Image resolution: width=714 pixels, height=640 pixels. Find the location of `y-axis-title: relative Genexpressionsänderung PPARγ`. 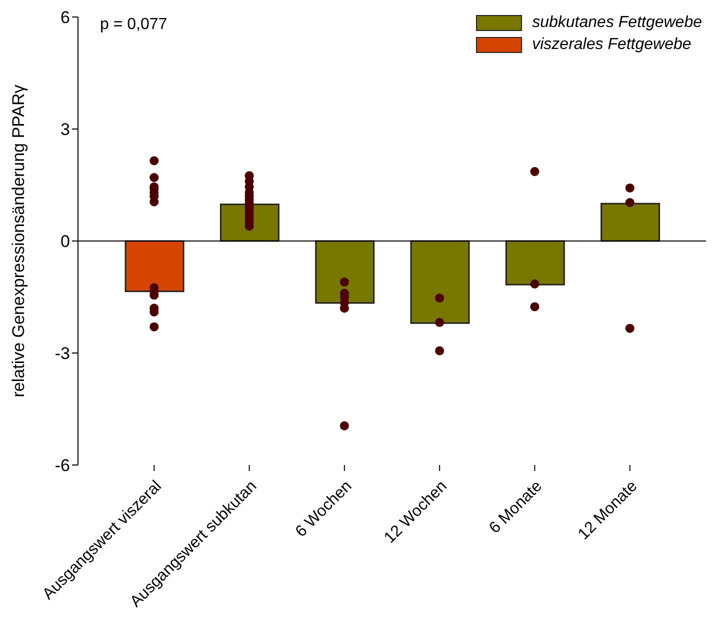

y-axis-title: relative Genexpressionsänderung PPARγ is located at coordinates (18, 241).